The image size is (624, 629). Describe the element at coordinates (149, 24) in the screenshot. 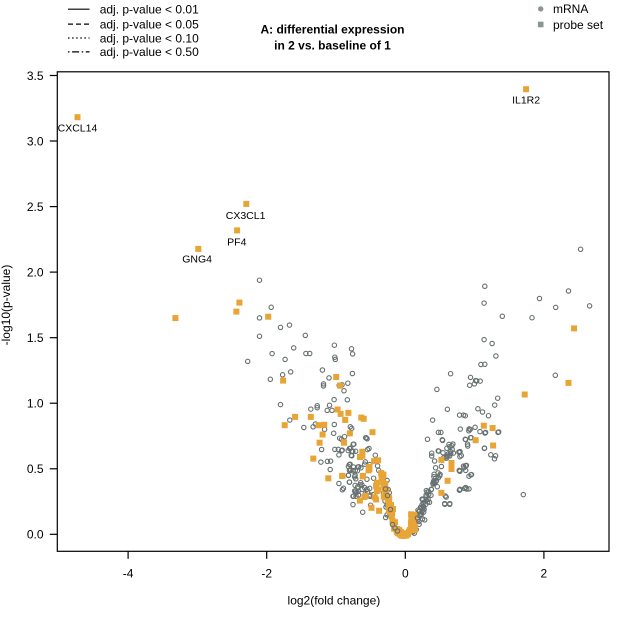

I see `svg-text: adj. p-value < 0.05` at that location.